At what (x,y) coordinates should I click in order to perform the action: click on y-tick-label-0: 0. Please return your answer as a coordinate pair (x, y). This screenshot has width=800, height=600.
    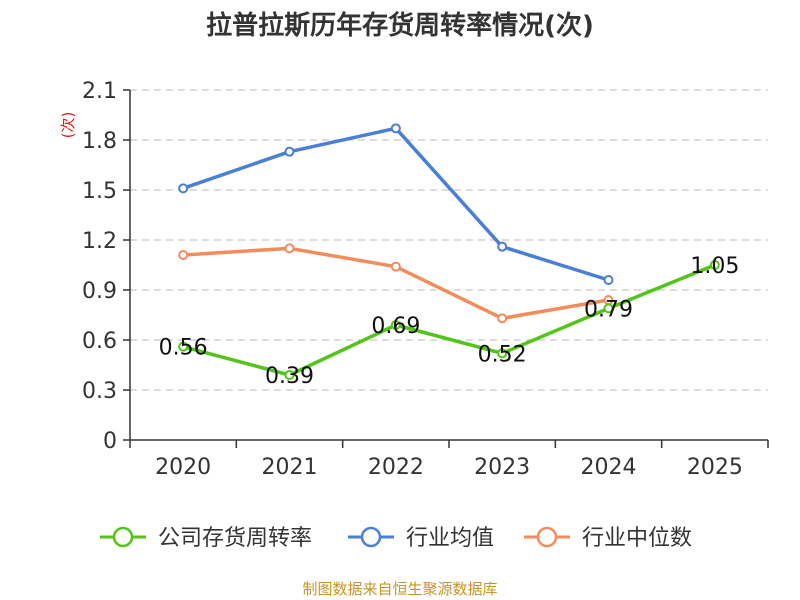
    Looking at the image, I should click on (110, 441).